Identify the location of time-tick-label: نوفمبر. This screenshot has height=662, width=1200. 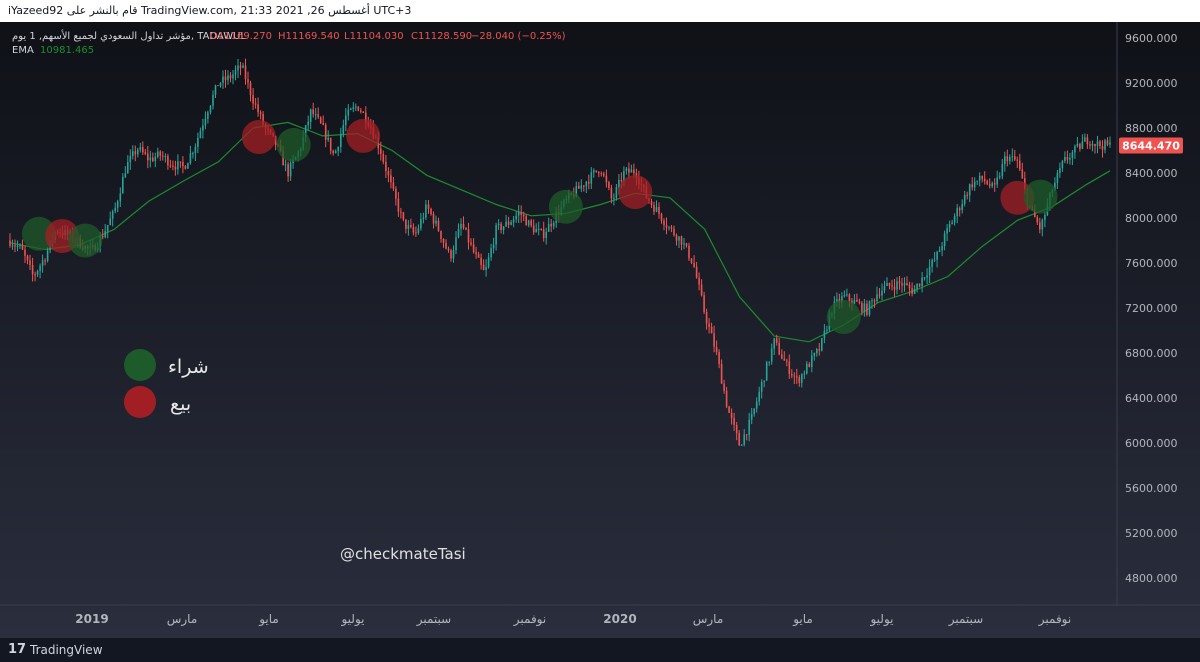
(1054, 619).